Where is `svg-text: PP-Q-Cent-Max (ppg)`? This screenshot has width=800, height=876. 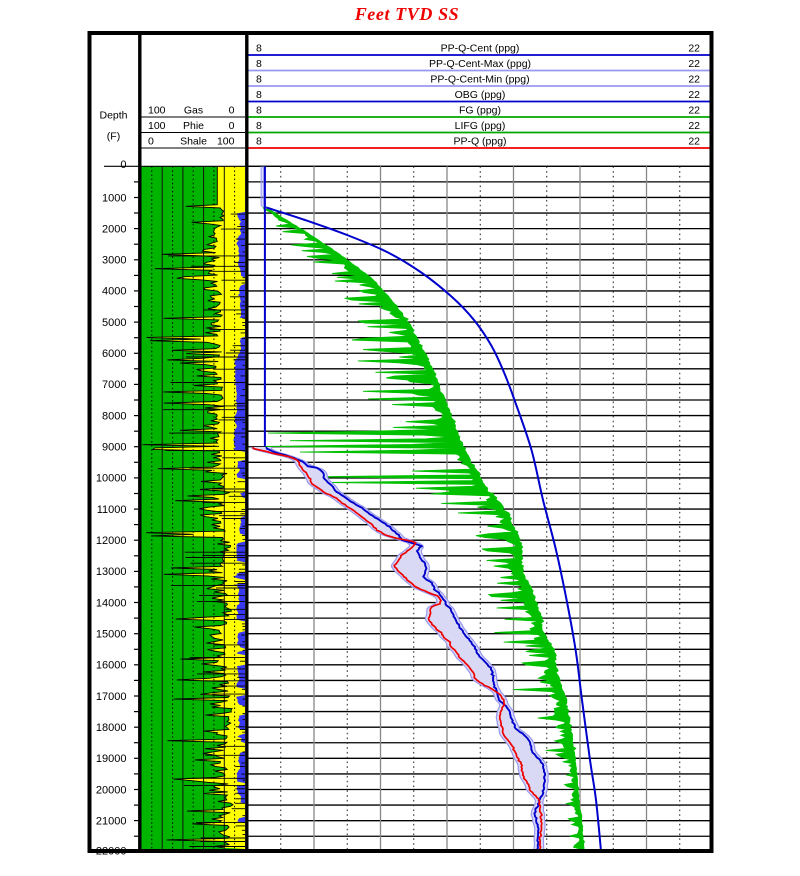
svg-text: PP-Q-Cent-Max (ppg) is located at coordinates (480, 64).